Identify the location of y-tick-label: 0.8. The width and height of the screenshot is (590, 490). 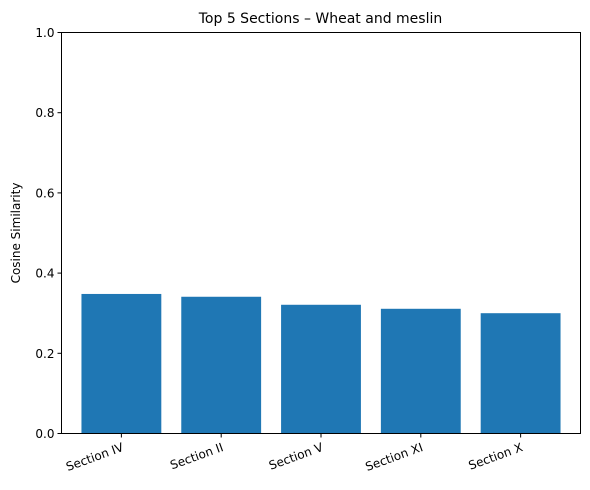
(44, 113).